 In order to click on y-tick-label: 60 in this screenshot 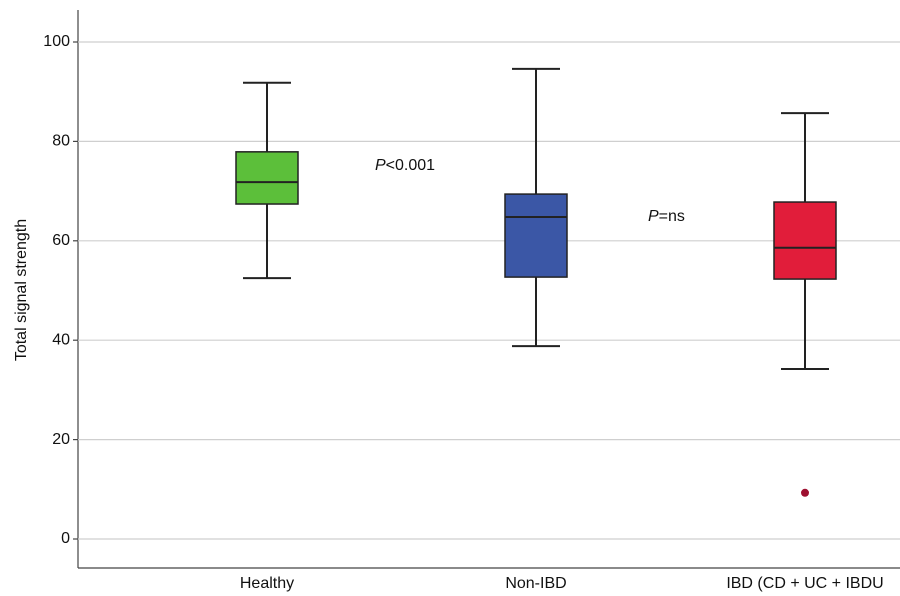, I will do `click(61, 240)`.